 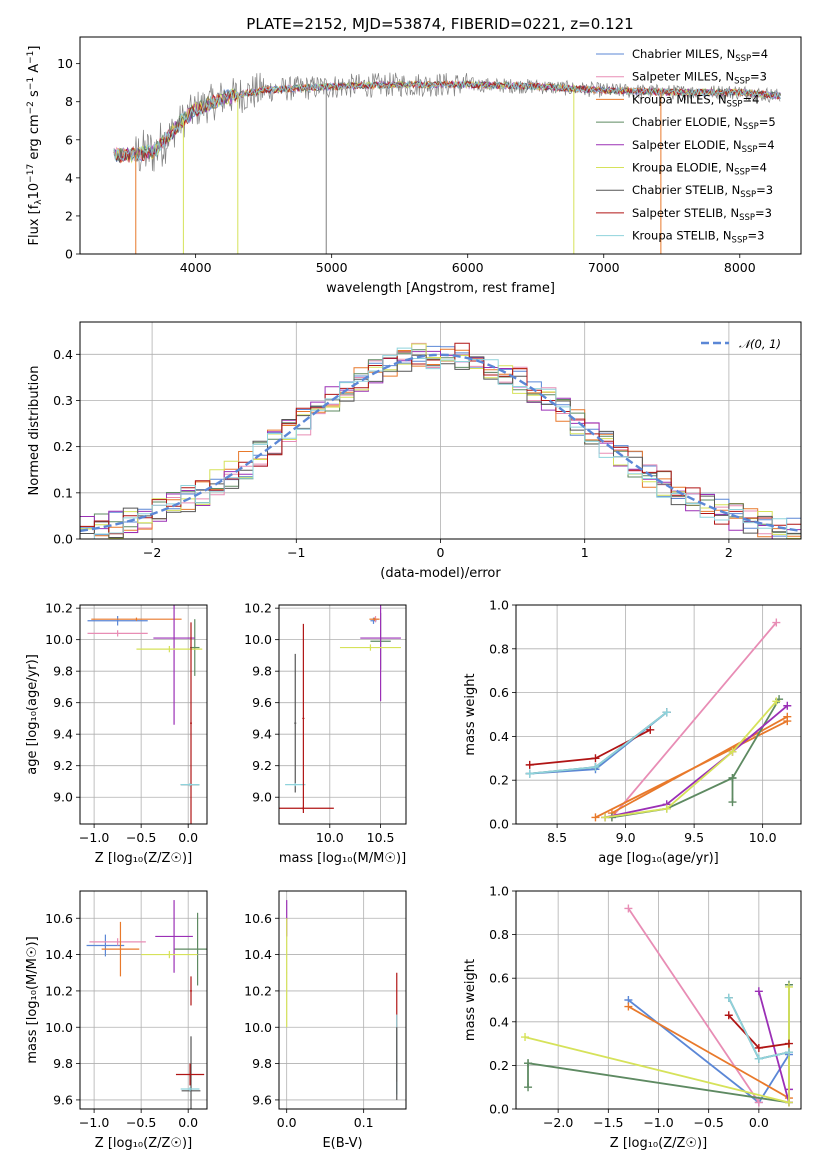 I want to click on mass-vs-Z-frame, so click(x=143, y=1000).